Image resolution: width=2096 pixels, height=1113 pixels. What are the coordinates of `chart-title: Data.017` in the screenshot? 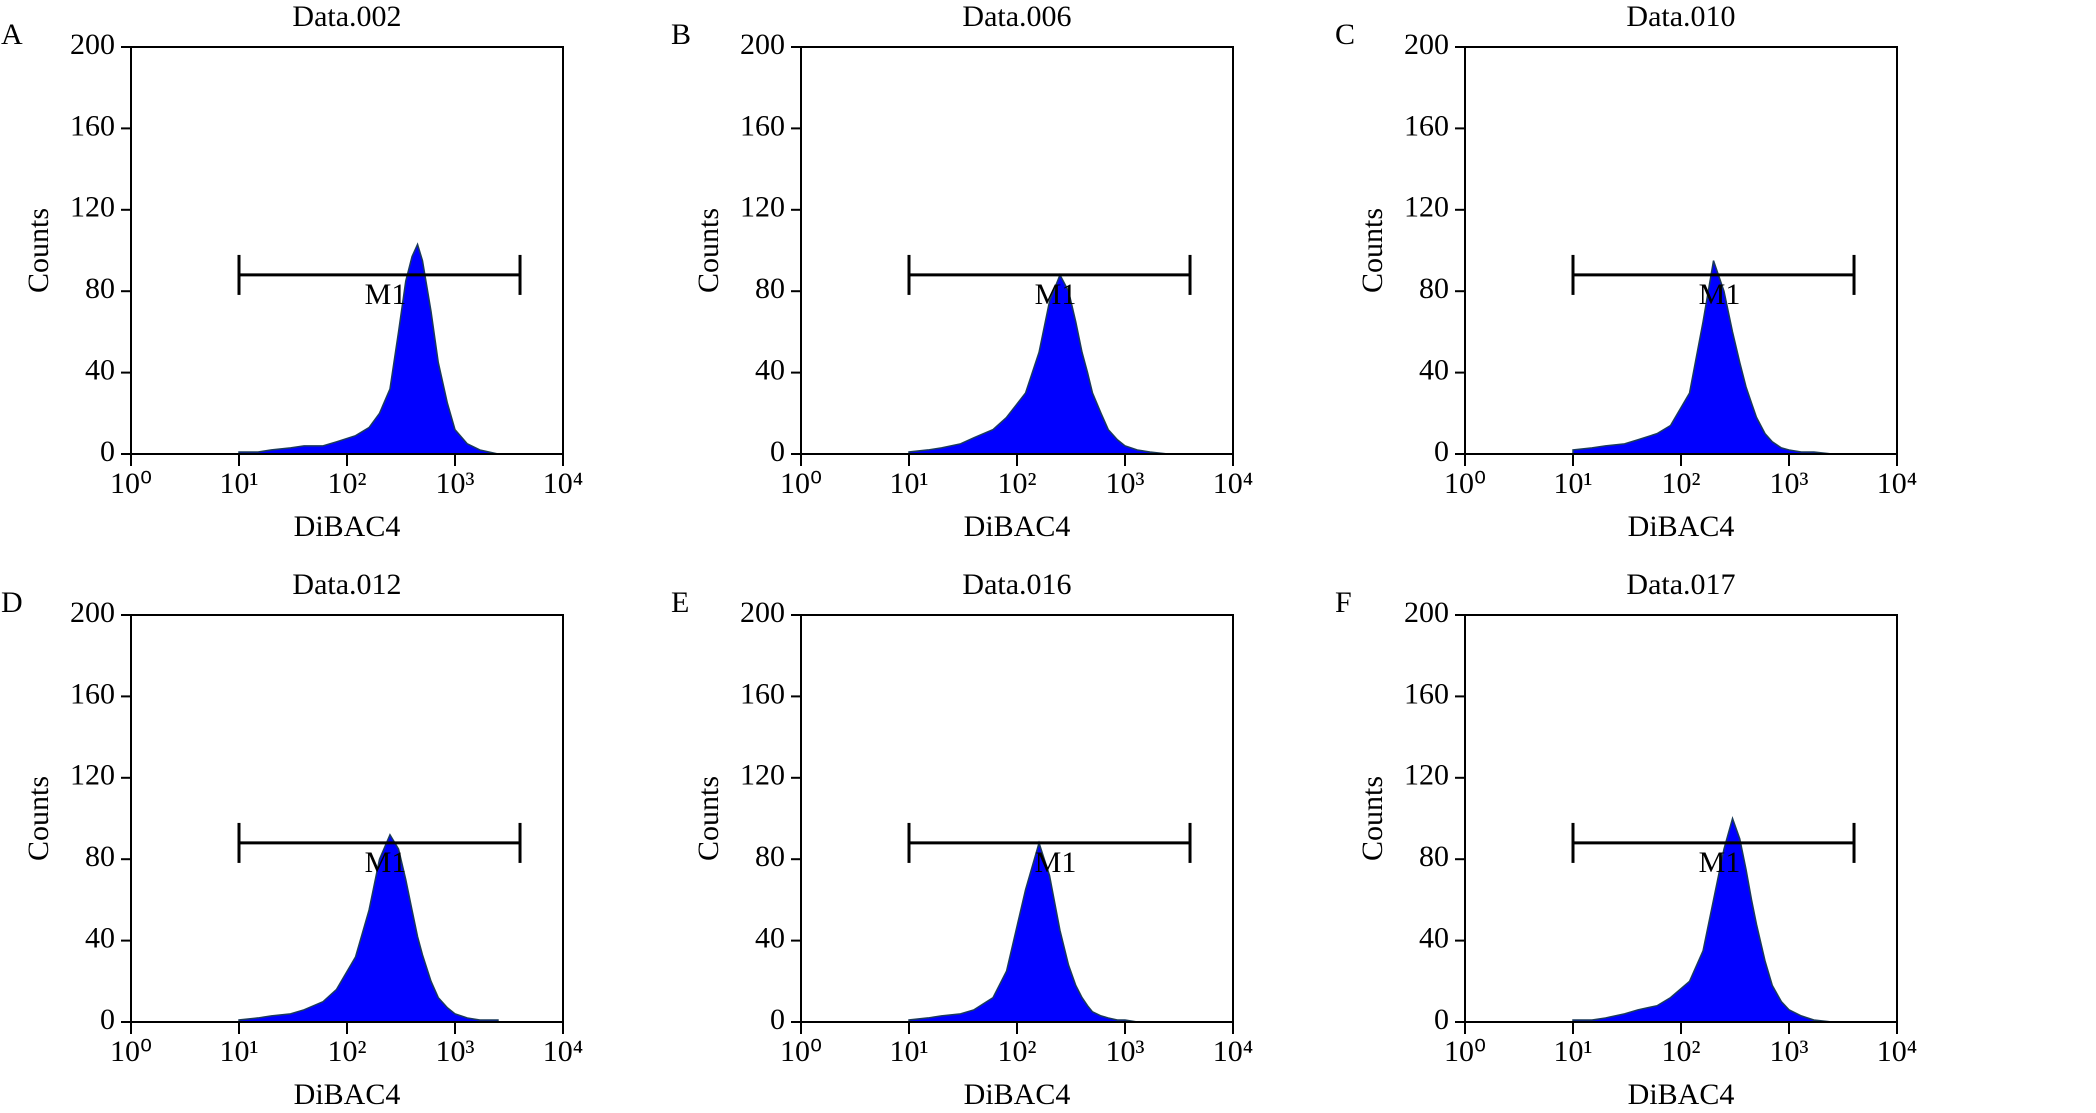 It's located at (1680, 584).